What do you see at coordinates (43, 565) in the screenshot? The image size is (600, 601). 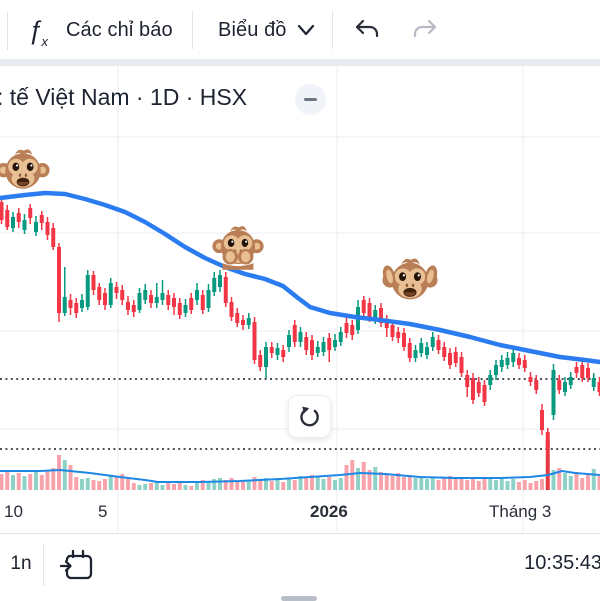 I see `bottom-bar-separator` at bounding box center [43, 565].